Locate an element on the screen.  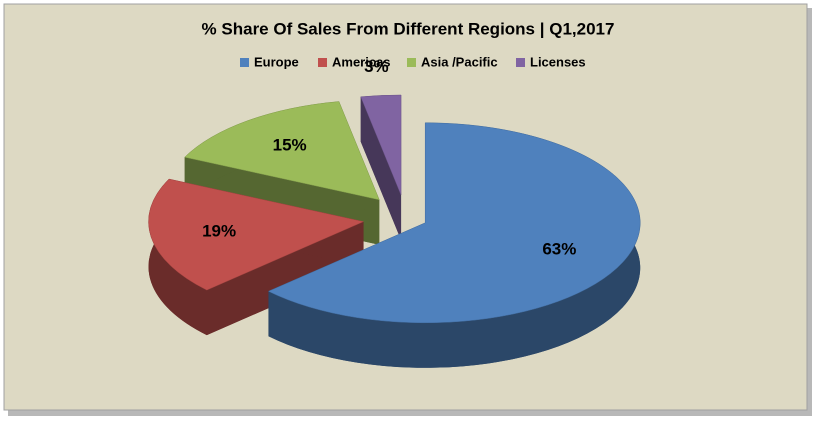
value-label: 19% is located at coordinates (219, 231).